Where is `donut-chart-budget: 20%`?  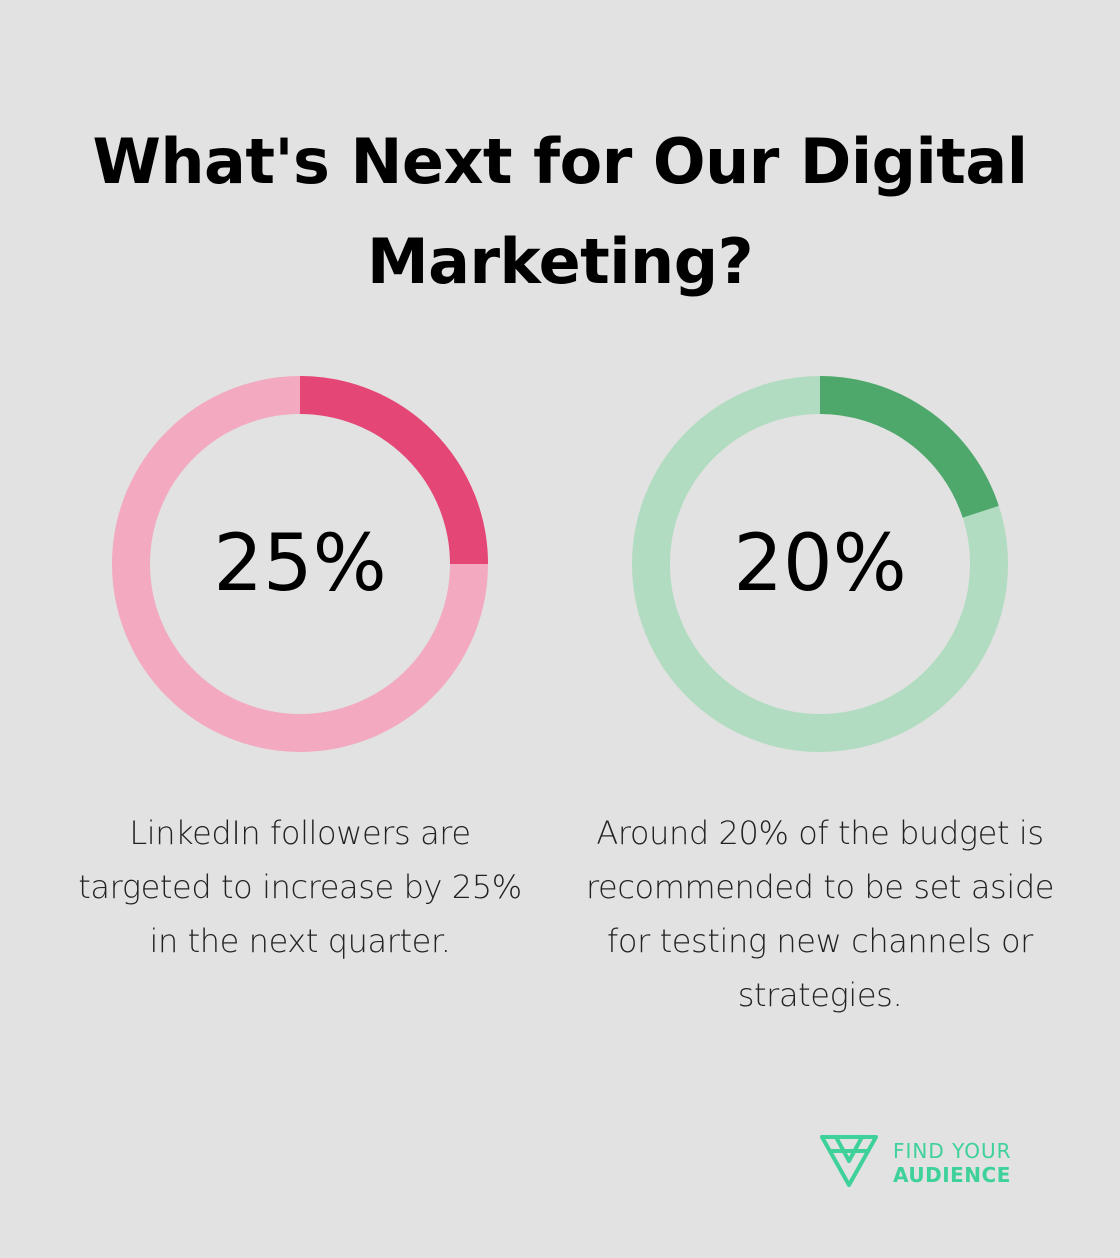 donut-chart-budget: 20% is located at coordinates (820, 564).